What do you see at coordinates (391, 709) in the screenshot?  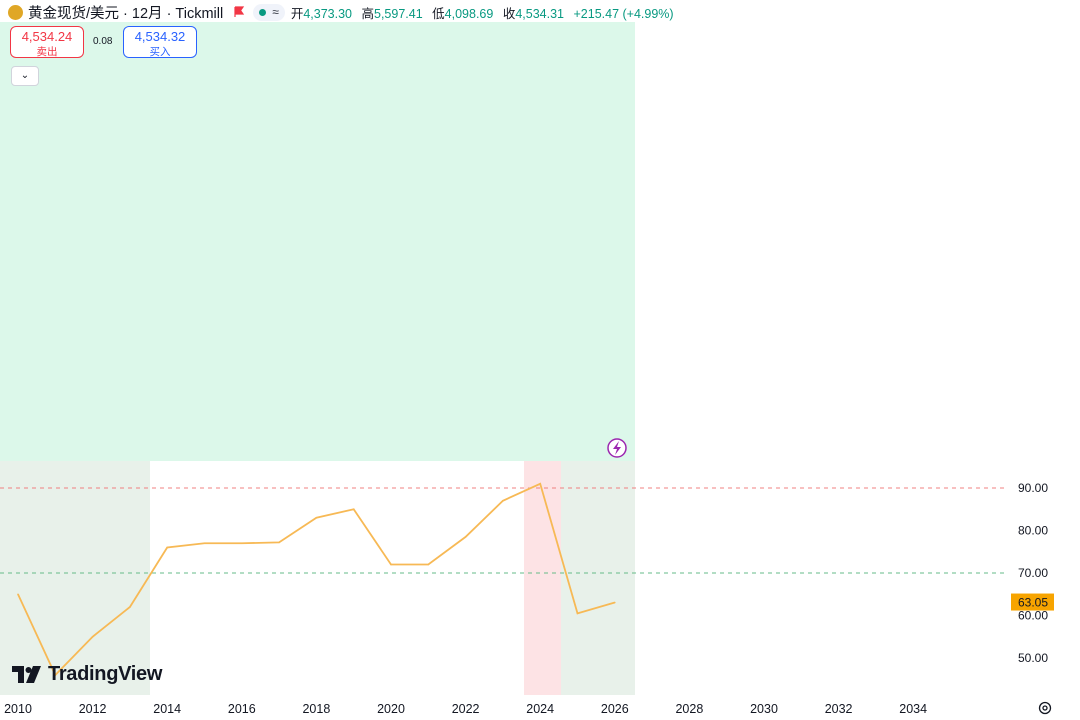 I see `time-axis-tick-label: 2020` at bounding box center [391, 709].